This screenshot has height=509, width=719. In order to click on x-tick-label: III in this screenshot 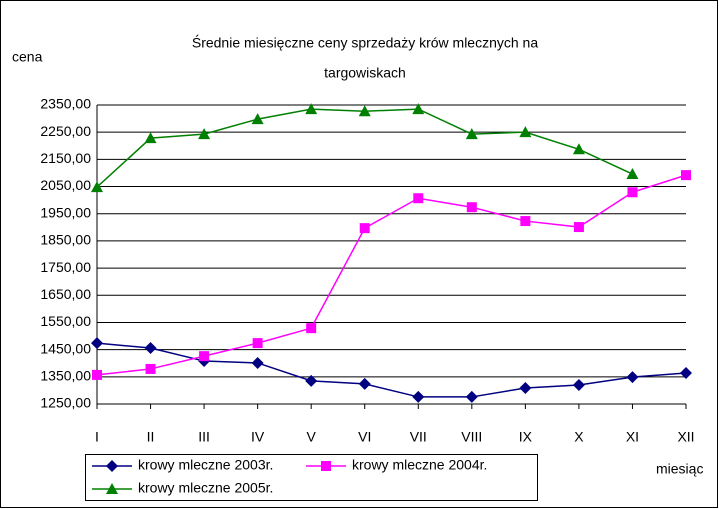, I will do `click(204, 437)`.